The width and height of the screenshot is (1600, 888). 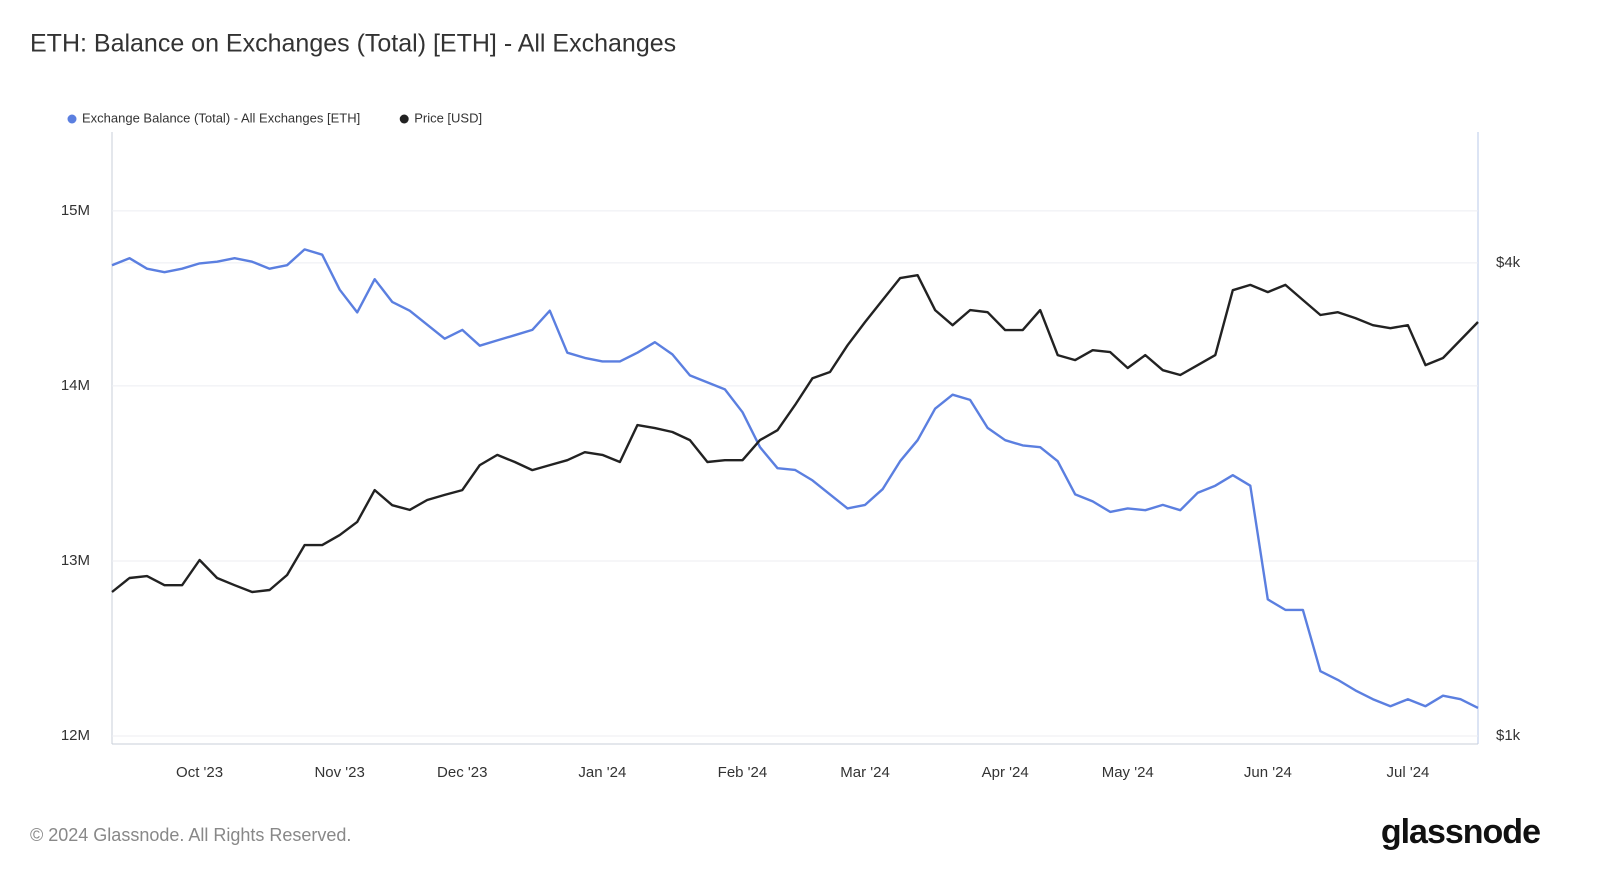 What do you see at coordinates (1005, 772) in the screenshot?
I see `x-tick-label: Apr '24` at bounding box center [1005, 772].